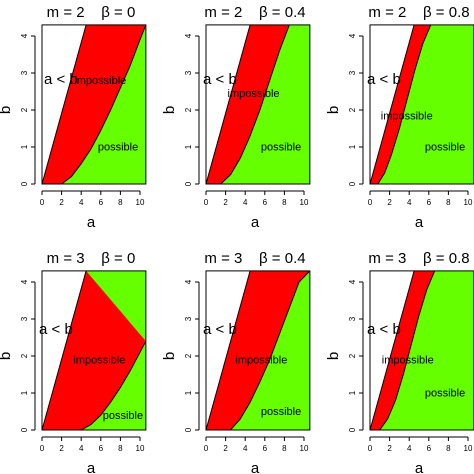 The width and height of the screenshot is (474, 474). I want to click on panel-title: m = 2 β = 0.4, so click(254, 12).